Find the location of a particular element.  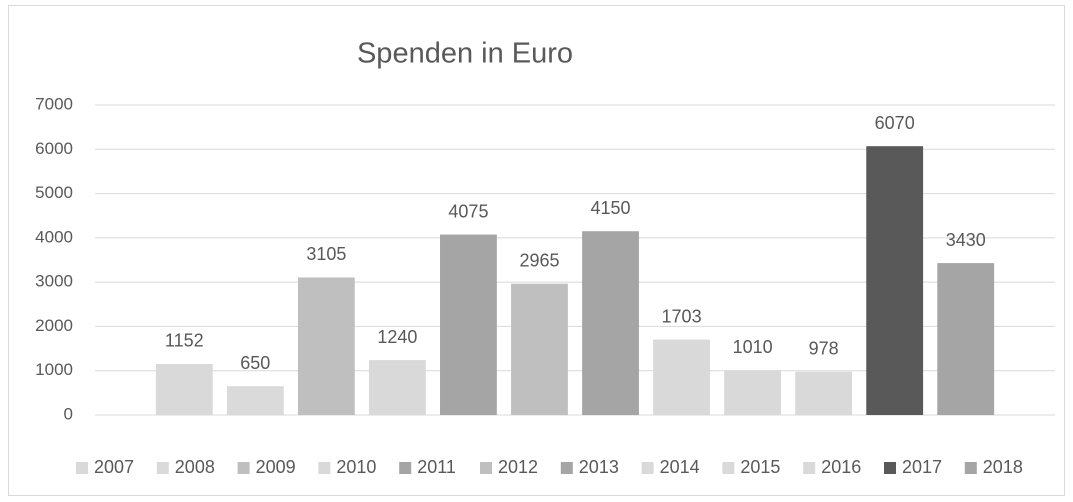

y-tick-label: 3000 is located at coordinates (54, 281).